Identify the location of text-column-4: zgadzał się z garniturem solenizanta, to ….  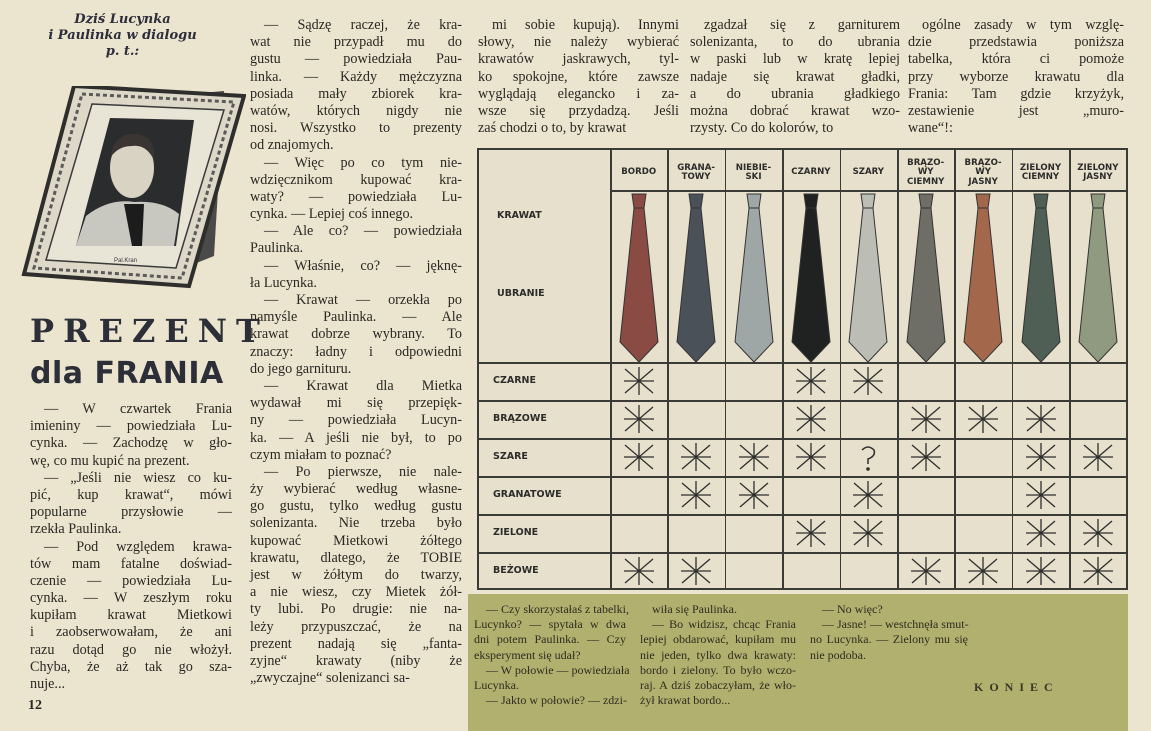
(795, 77).